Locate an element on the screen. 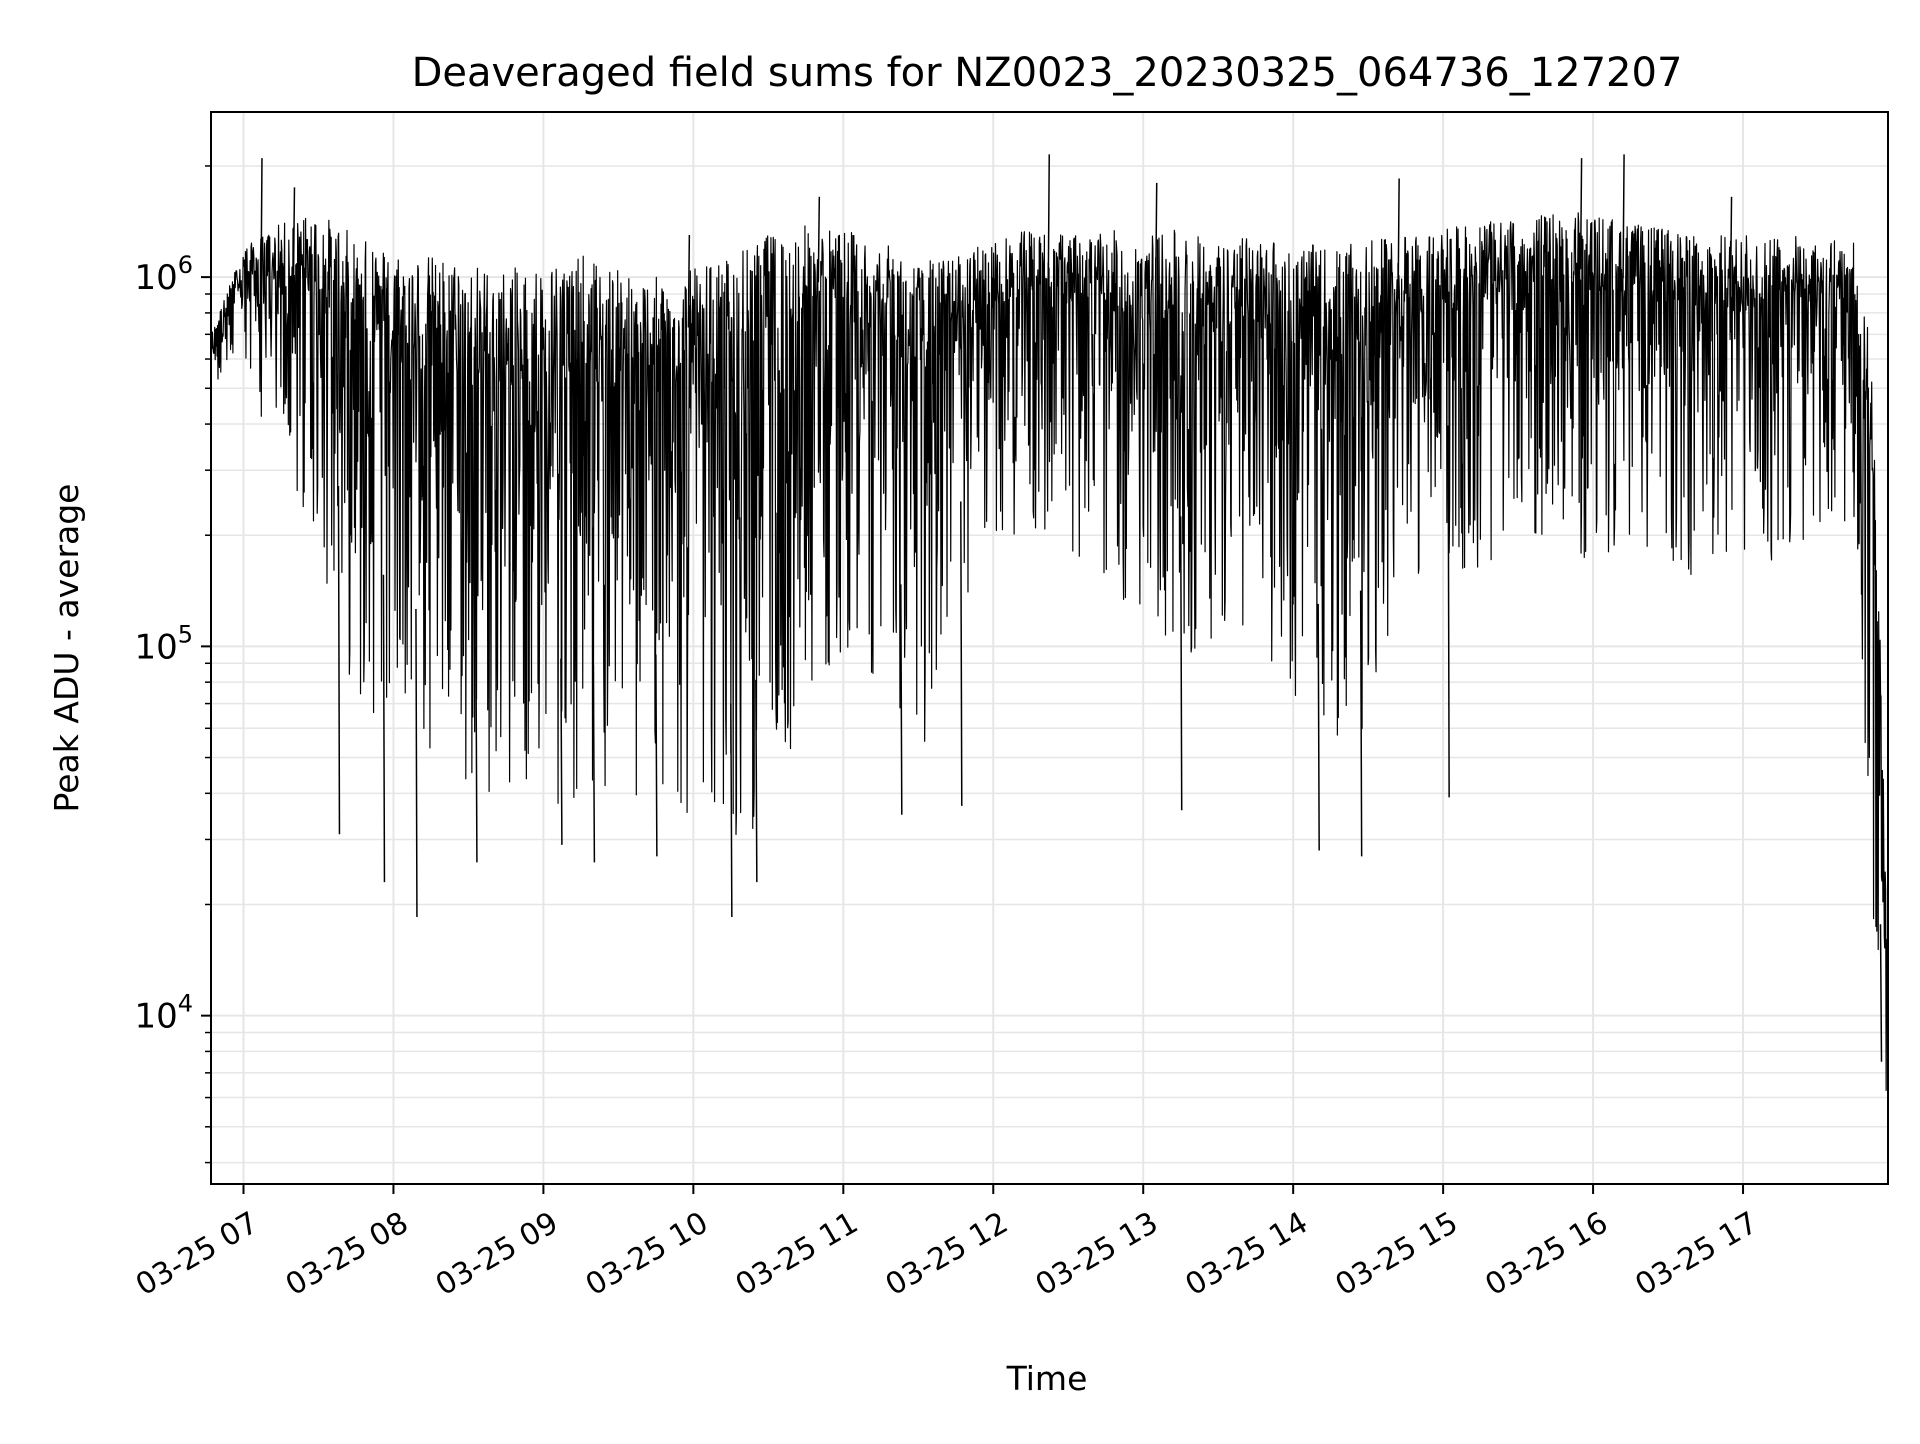  y-tick-label: 10⁵ is located at coordinates (163, 643).